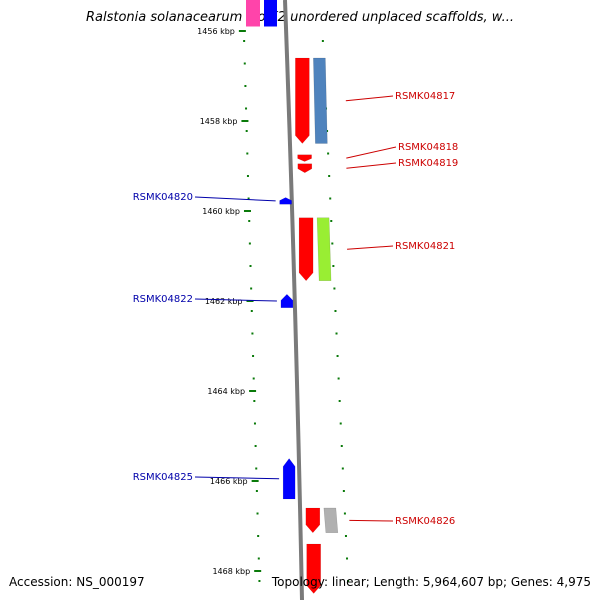 This screenshot has width=600, height=600. I want to click on chromosome-backbone, so click(293, 300).